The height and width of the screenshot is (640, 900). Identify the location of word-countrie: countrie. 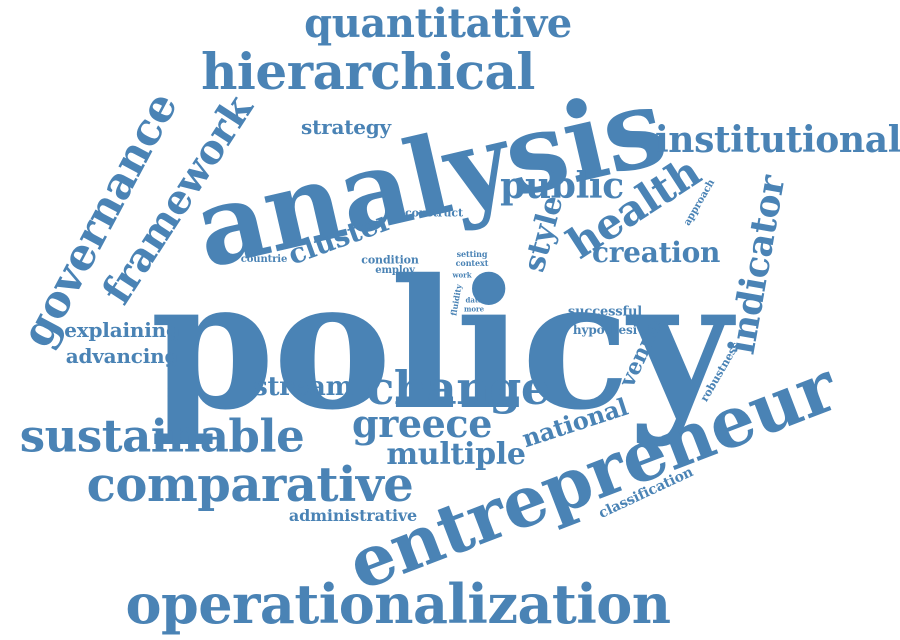
(264, 259).